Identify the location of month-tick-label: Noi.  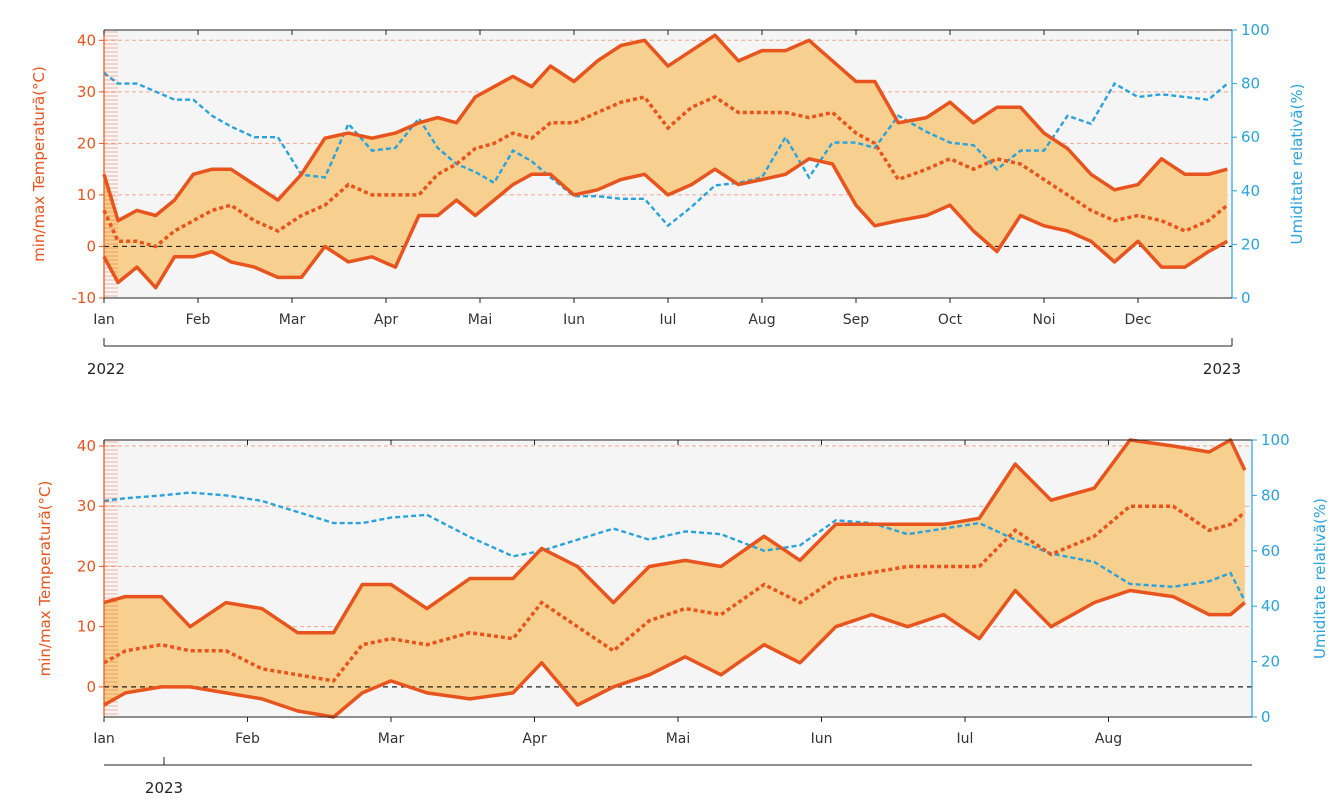
(1044, 320).